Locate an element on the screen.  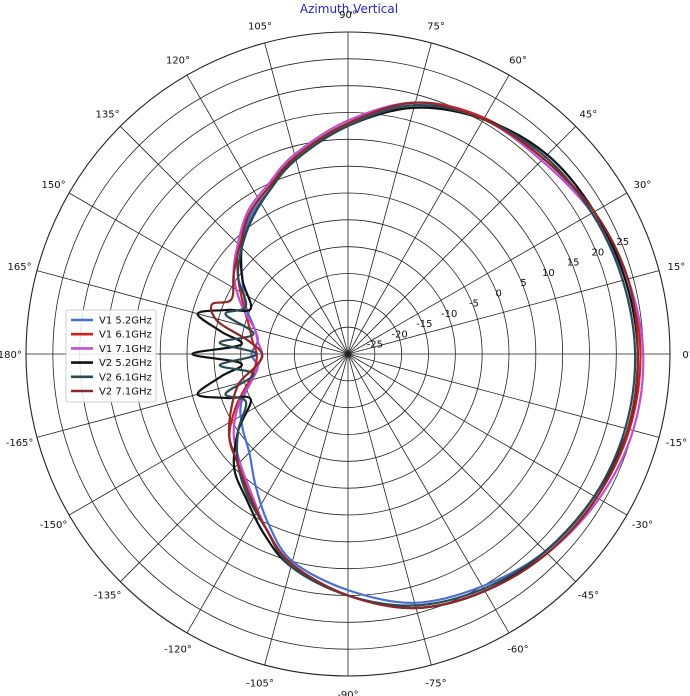
angle-tick-label: 165° is located at coordinates (20, 267).